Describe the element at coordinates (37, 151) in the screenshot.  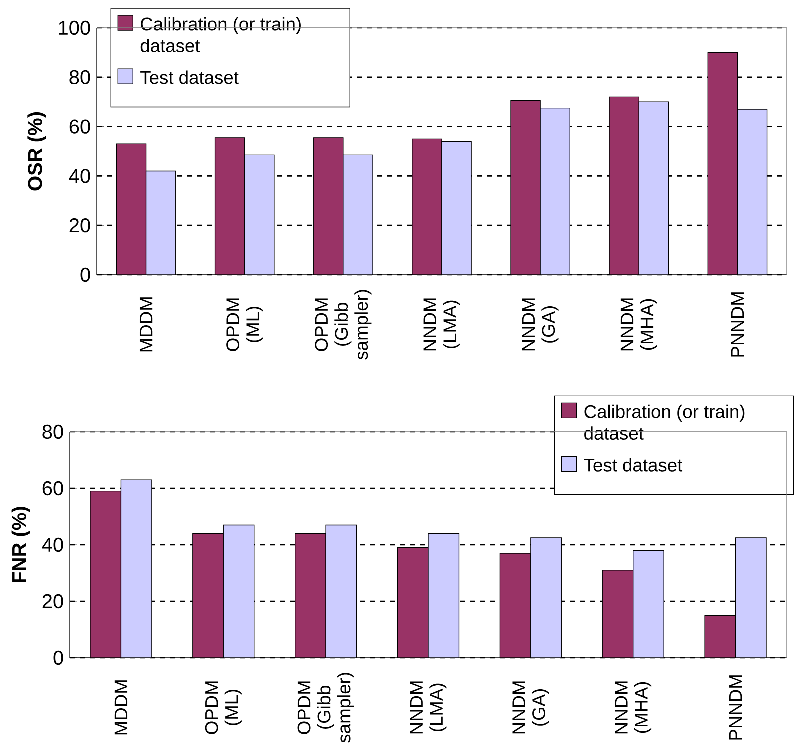
I see `y-axis-title: OSR (%)` at that location.